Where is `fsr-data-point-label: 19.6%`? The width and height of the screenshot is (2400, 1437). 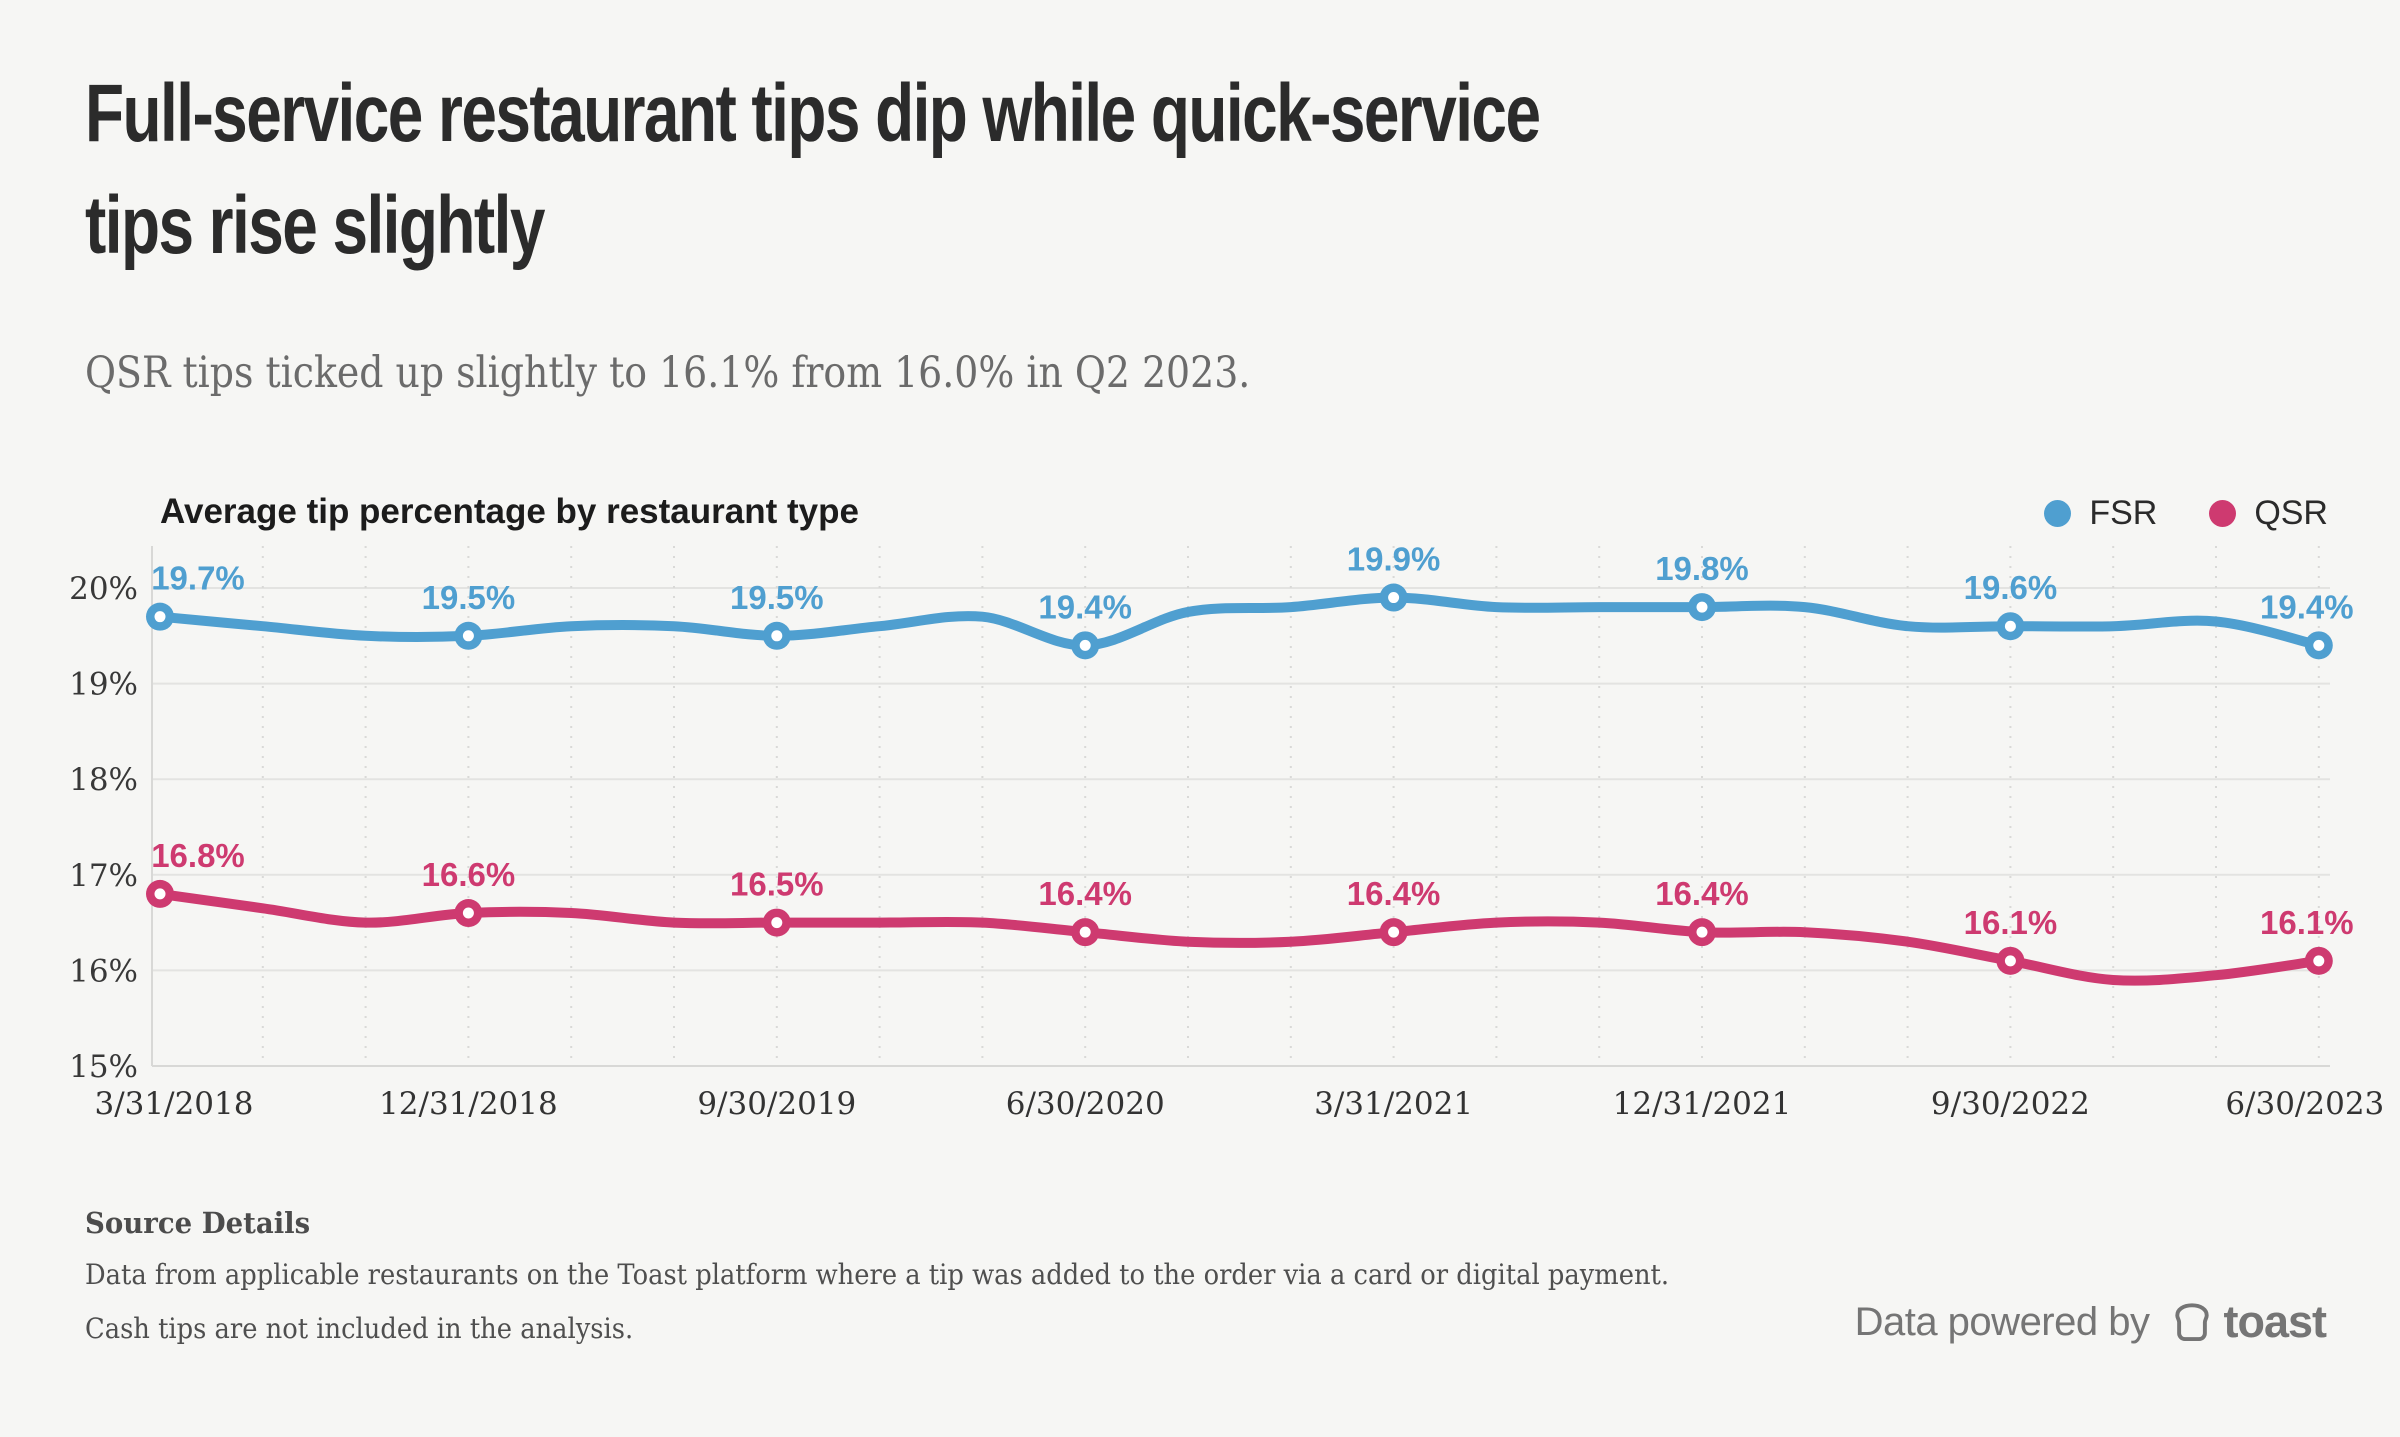 fsr-data-point-label: 19.6% is located at coordinates (2011, 587).